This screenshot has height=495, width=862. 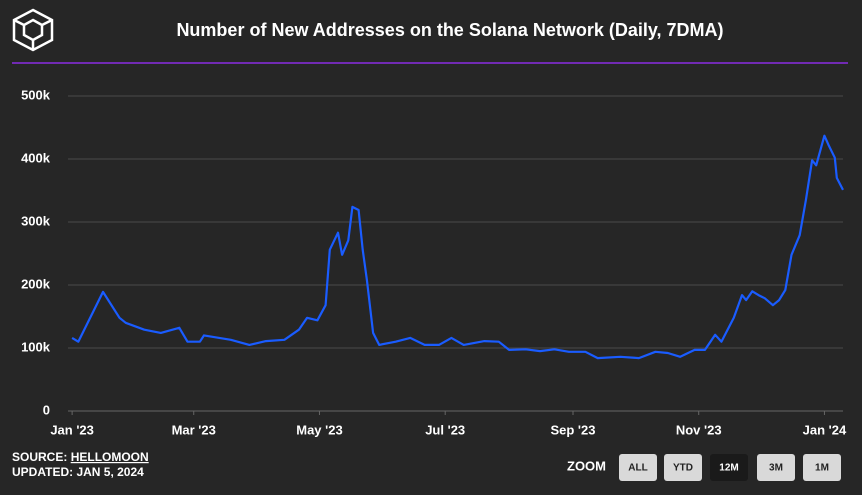 I want to click on zoom-button-label: 3M, so click(x=776, y=468).